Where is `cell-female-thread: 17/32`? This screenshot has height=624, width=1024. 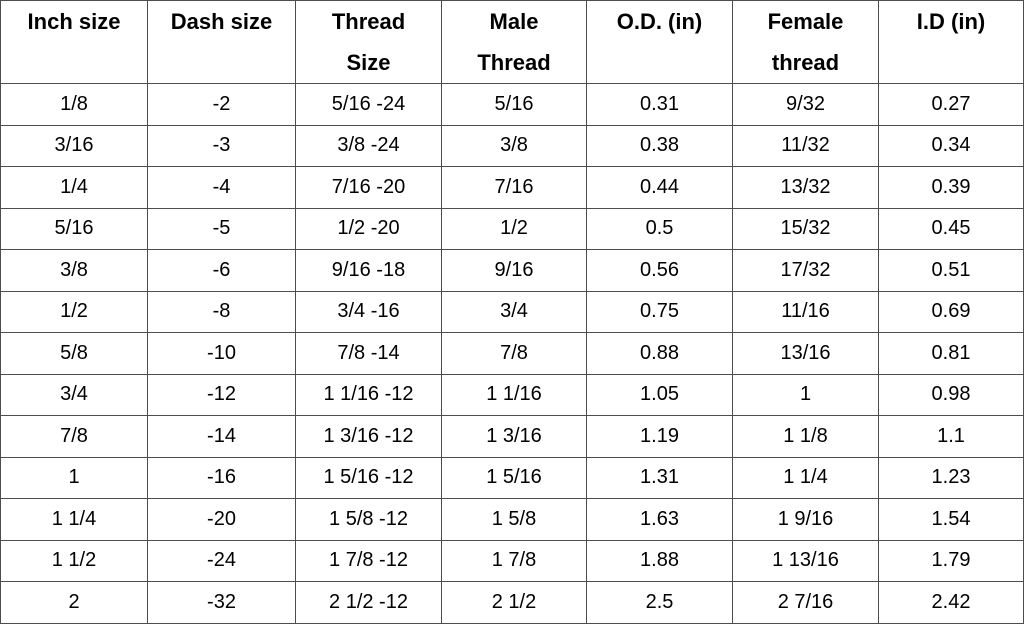
cell-female-thread: 17/32 is located at coordinates (805, 270).